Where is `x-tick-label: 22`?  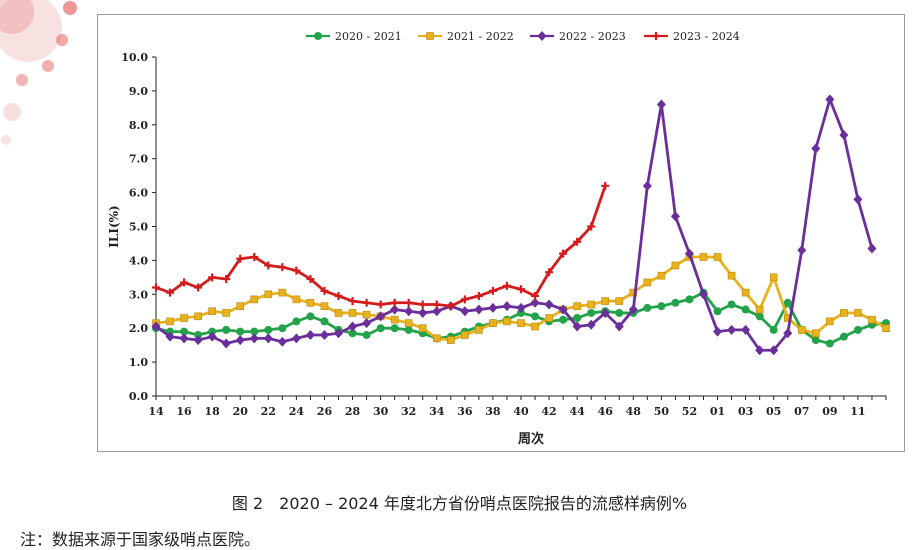
x-tick-label: 22 is located at coordinates (268, 411).